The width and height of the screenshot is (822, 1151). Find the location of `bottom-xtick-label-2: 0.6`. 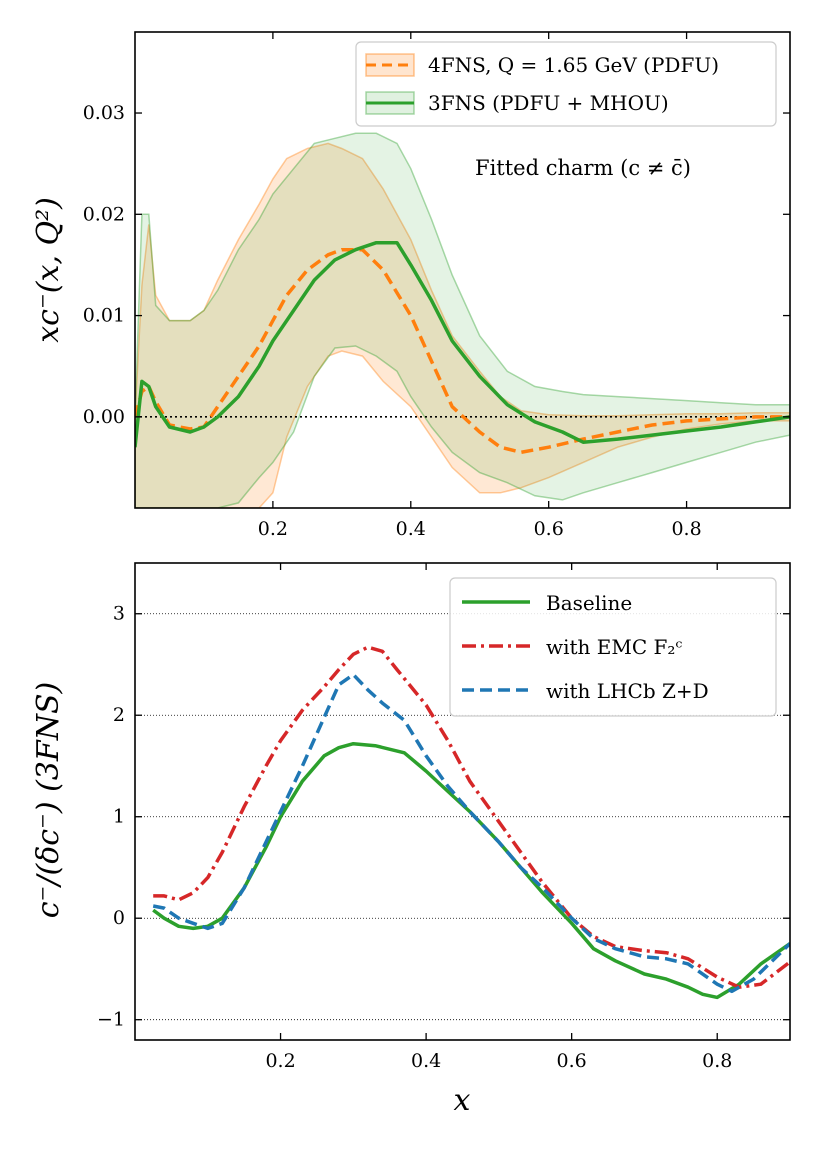

bottom-xtick-label-2: 0.6 is located at coordinates (572, 1061).